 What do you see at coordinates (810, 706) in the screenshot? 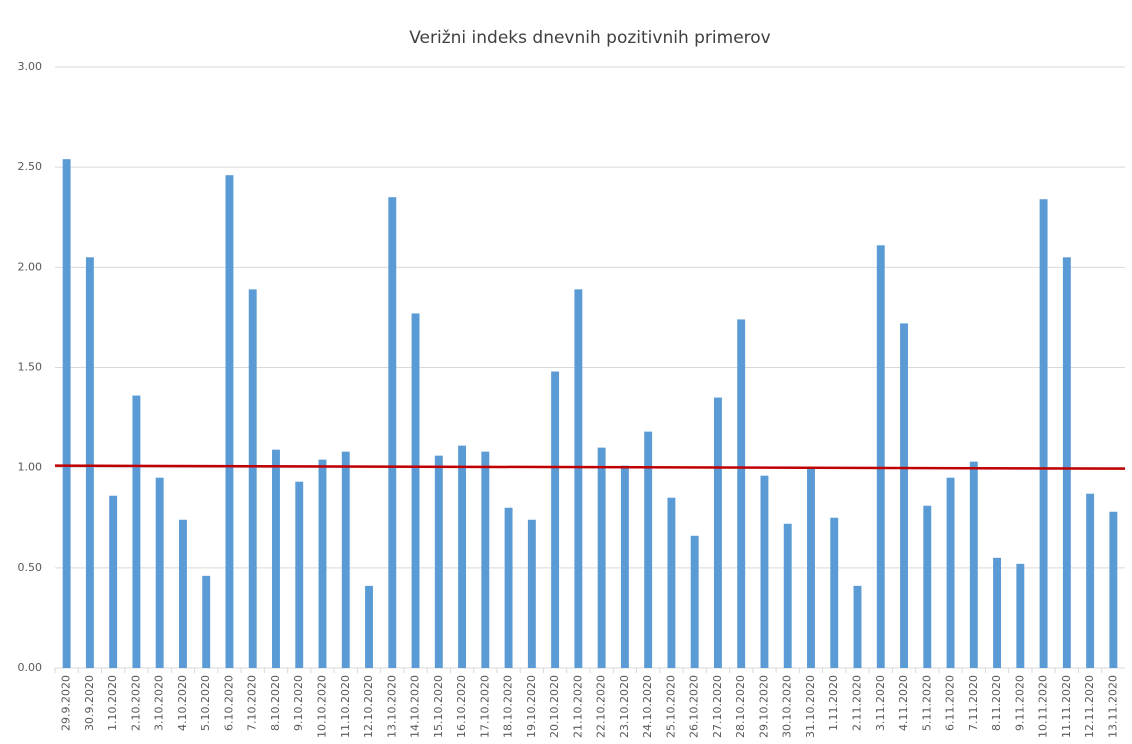
I see `x-tick-label: 31.10.2020` at bounding box center [810, 706].